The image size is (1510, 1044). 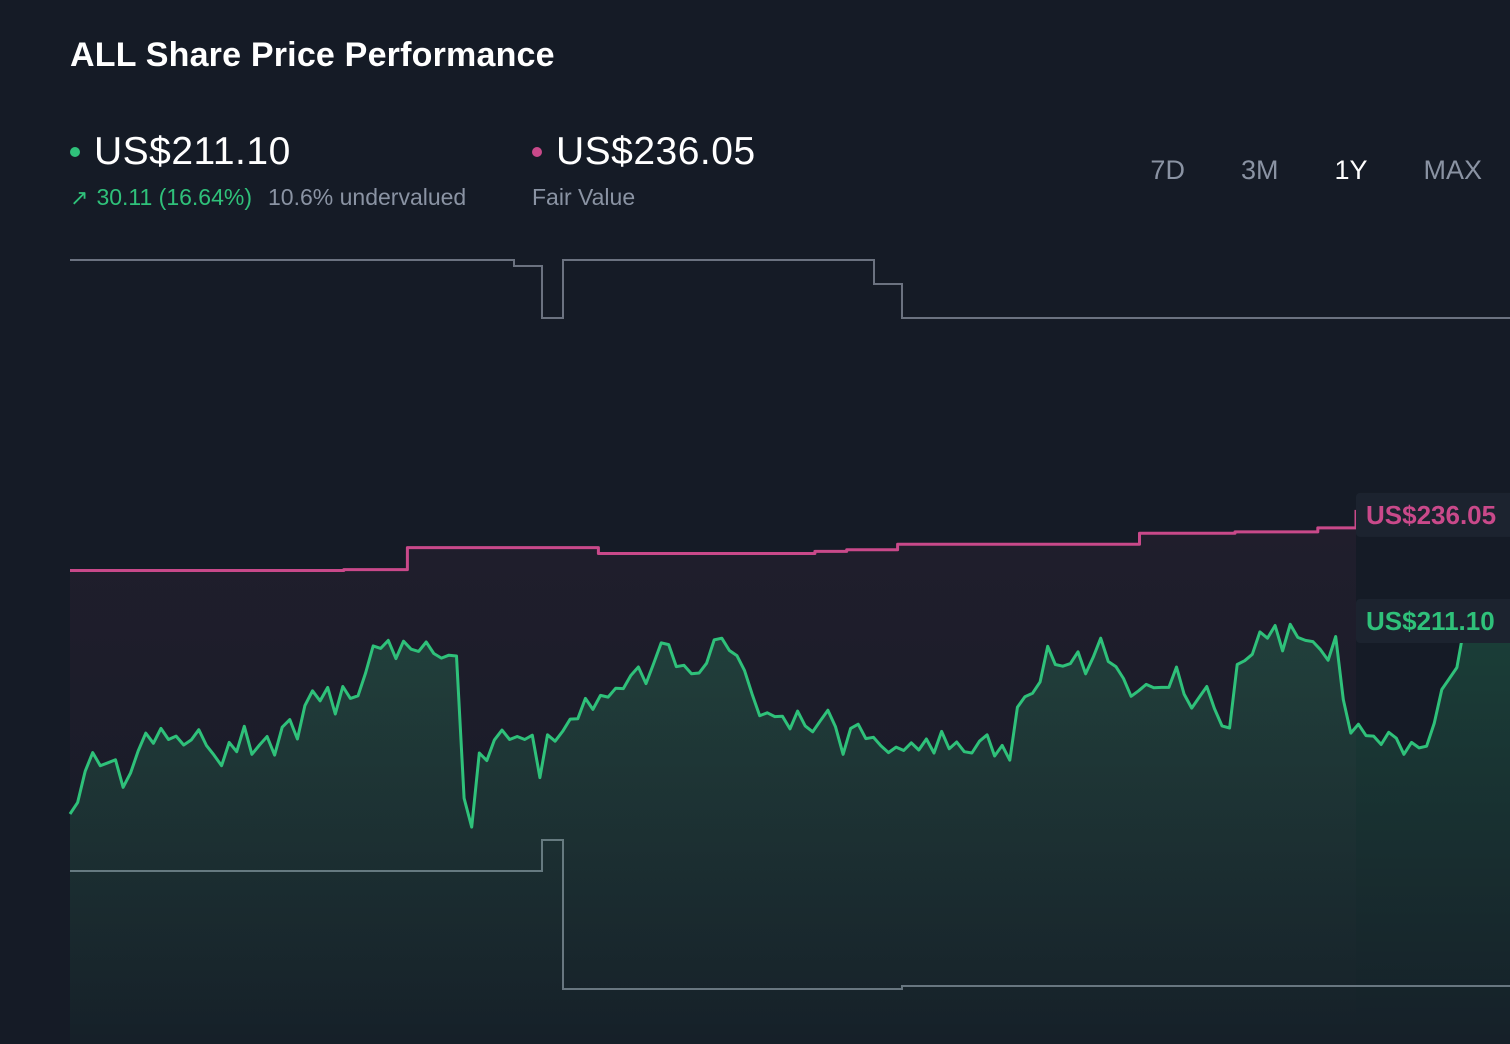 I want to click on fair-value-price: US$236.05, so click(x=656, y=151).